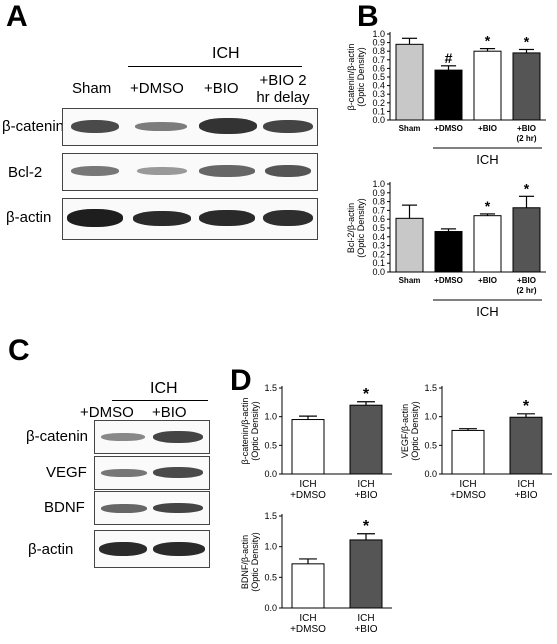 The image size is (557, 644). Describe the element at coordinates (356, 228) in the screenshot. I see `y-axis-label: Bcl-2/β-actin(Optic Density)` at that location.